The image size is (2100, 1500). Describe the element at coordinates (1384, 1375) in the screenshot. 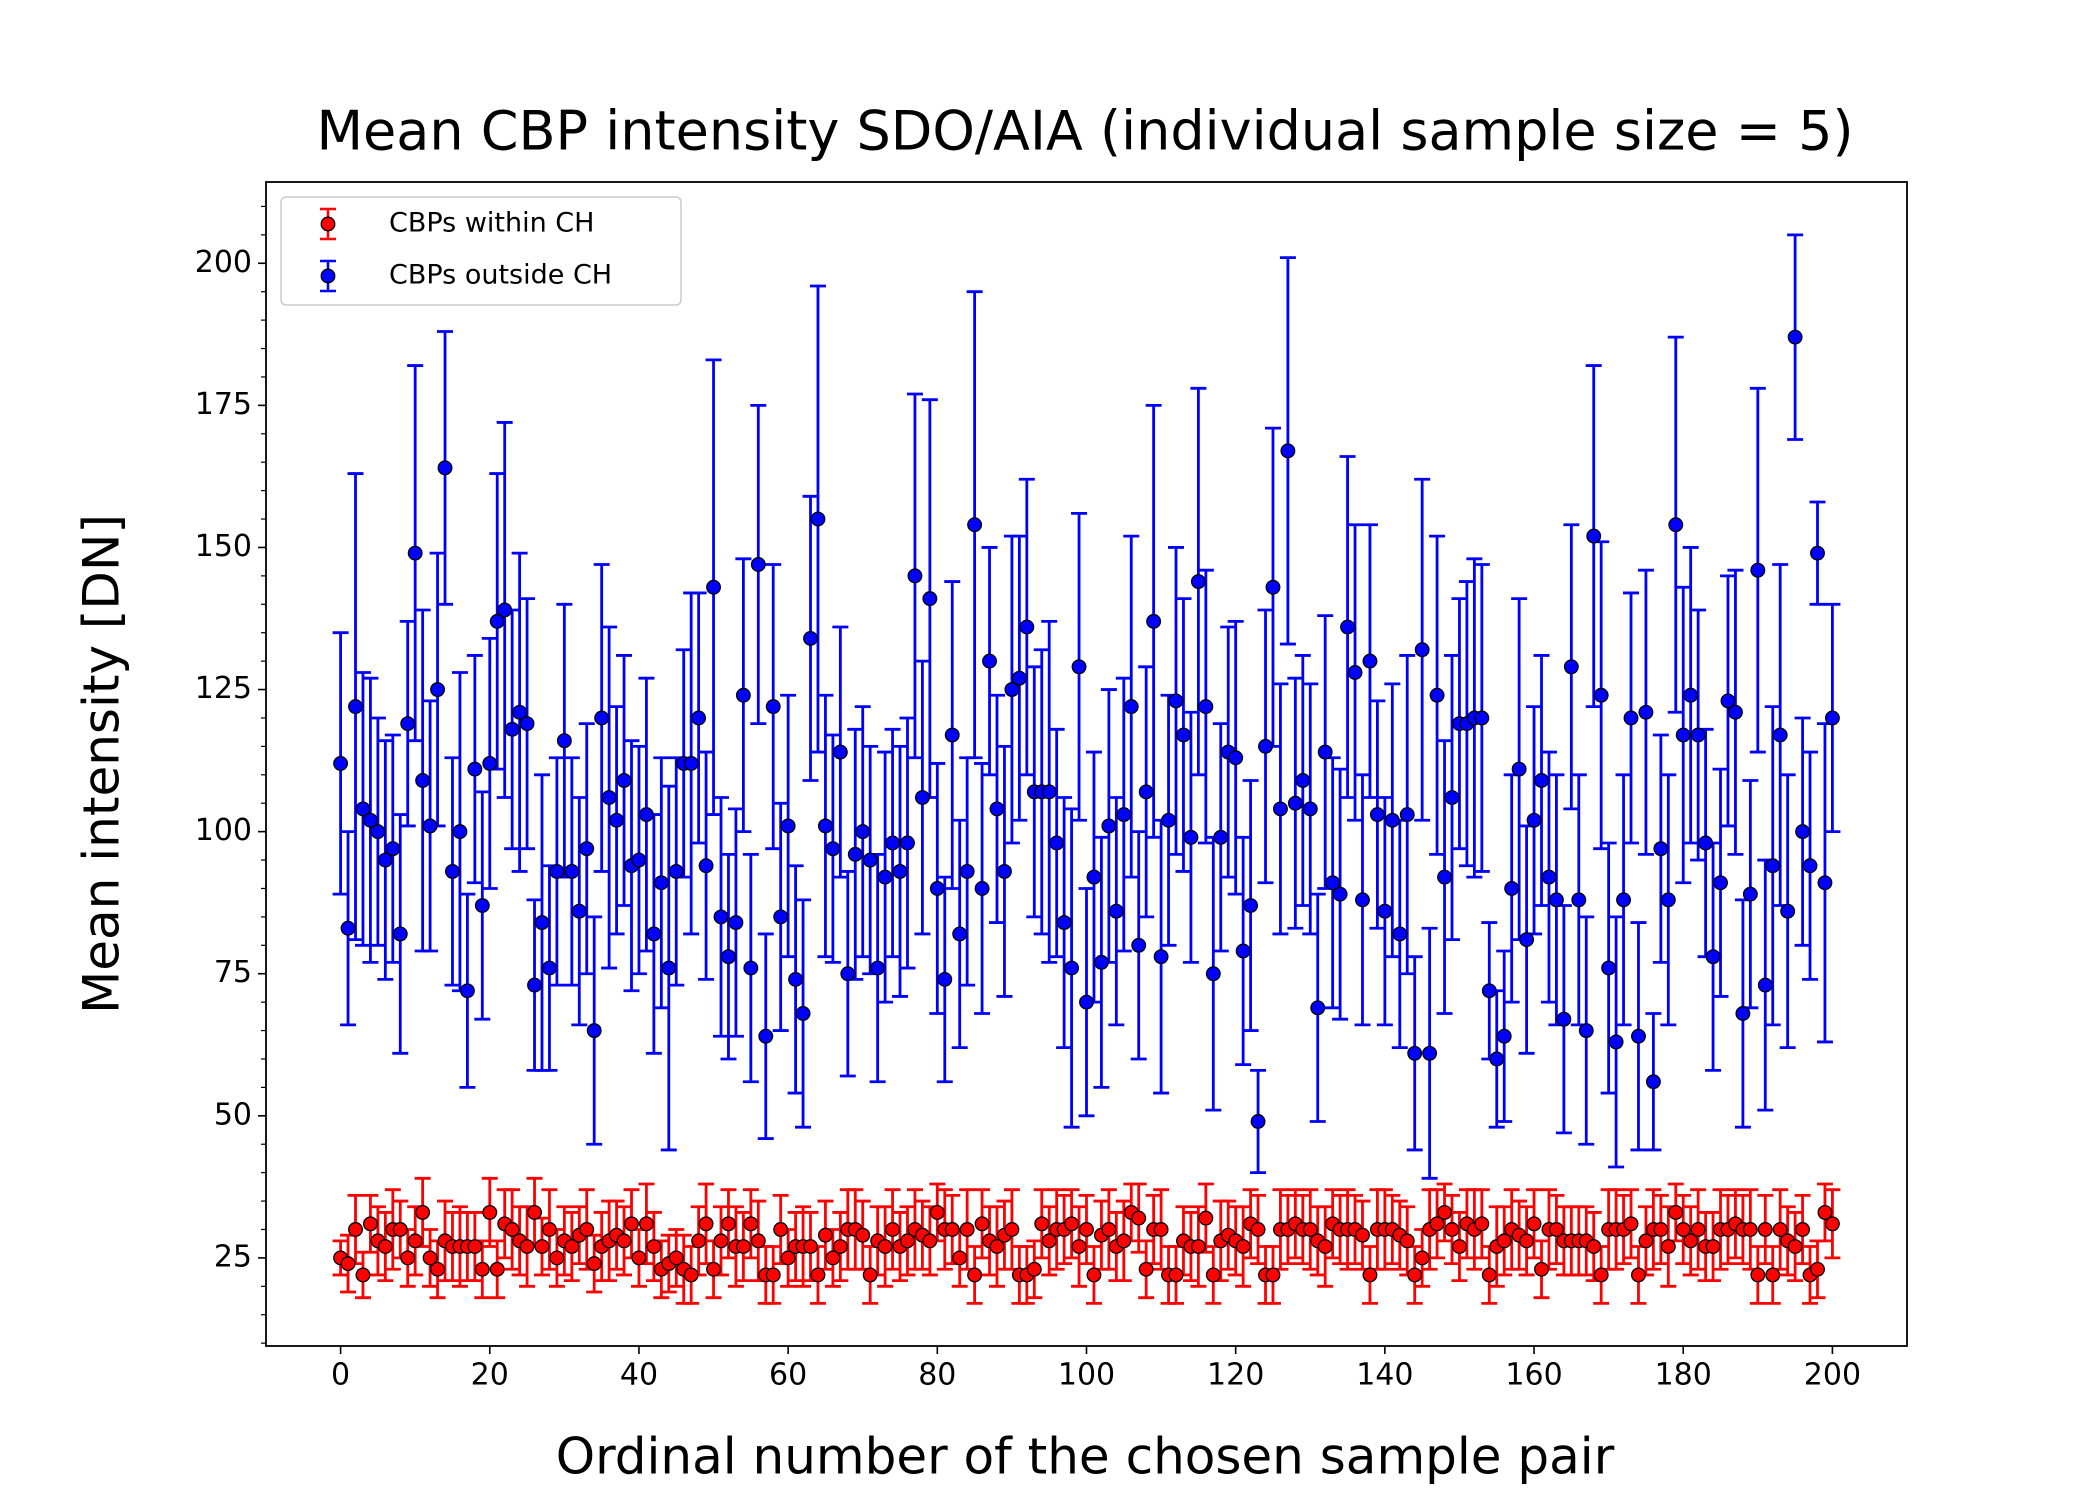

I see `x-tick-label: 140` at that location.